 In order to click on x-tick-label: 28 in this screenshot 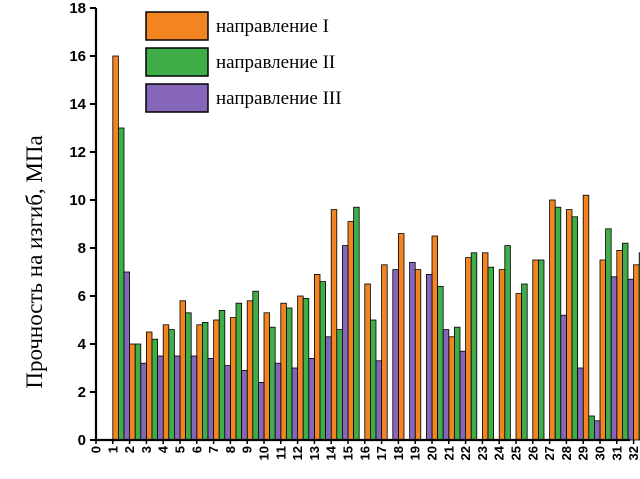, I will do `click(566, 453)`.